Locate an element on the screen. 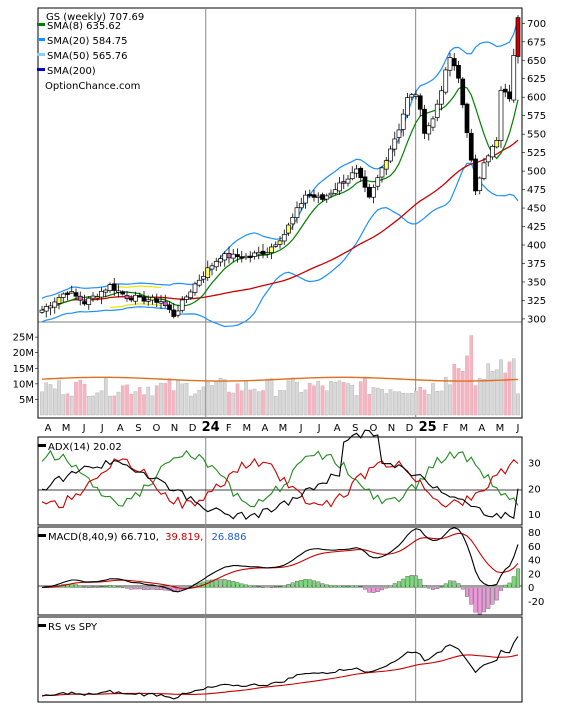 The width and height of the screenshot is (566, 706). macd-tick-label: 40 is located at coordinates (534, 561).